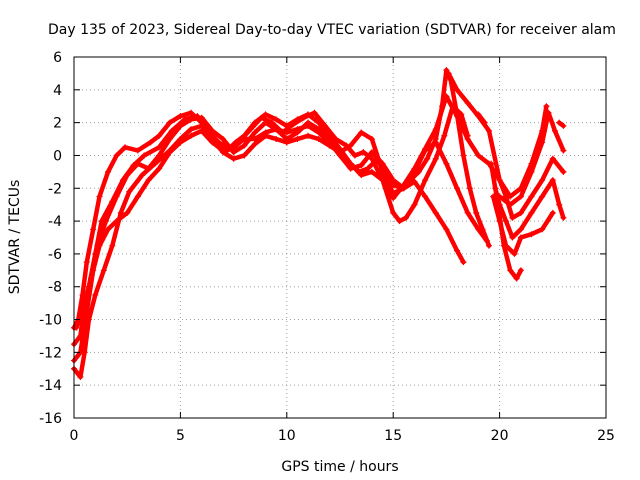 The image size is (640, 480). What do you see at coordinates (74, 436) in the screenshot?
I see `x-tick-label: 0` at bounding box center [74, 436].